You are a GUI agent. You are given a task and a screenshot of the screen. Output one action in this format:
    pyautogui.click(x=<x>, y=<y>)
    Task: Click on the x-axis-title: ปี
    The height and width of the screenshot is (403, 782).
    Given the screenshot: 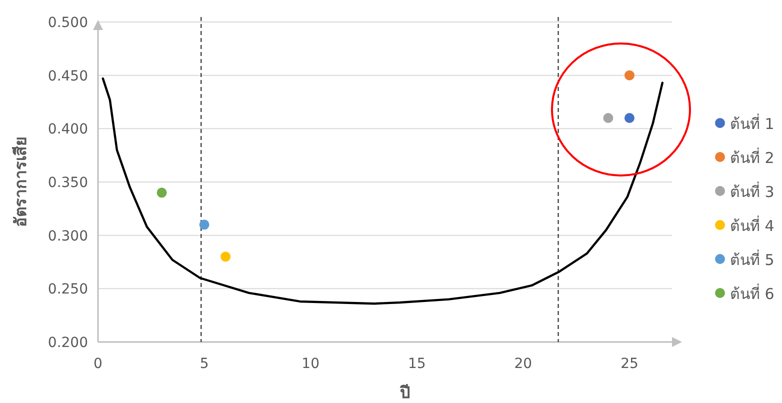 What is the action you would take?
    pyautogui.click(x=404, y=392)
    